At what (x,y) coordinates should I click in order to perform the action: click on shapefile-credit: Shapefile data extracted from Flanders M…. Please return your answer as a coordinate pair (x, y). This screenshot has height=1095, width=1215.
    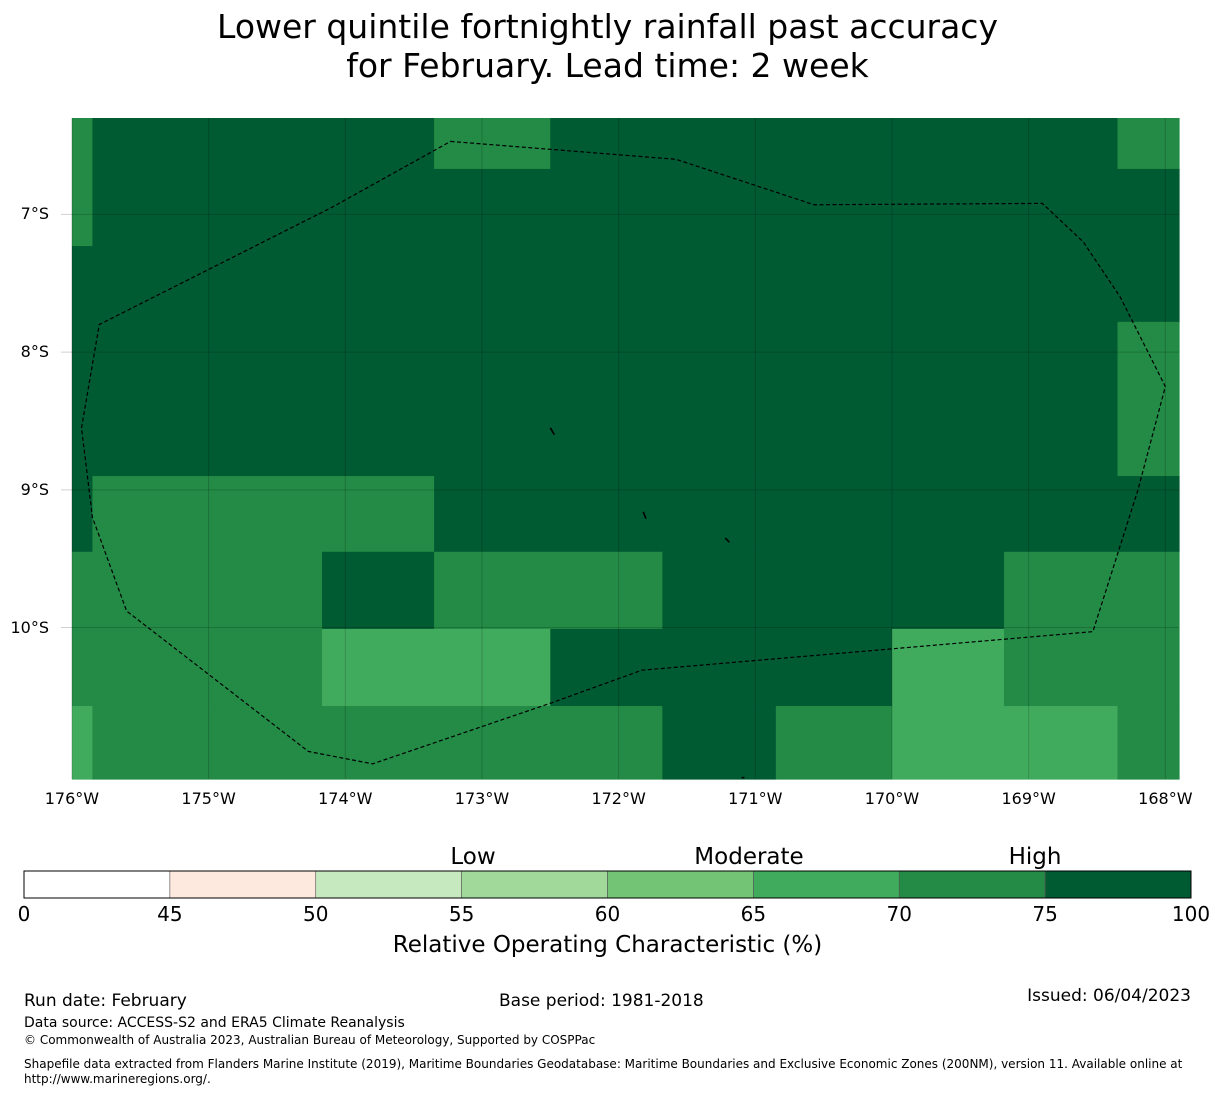
    Looking at the image, I should click on (603, 1071).